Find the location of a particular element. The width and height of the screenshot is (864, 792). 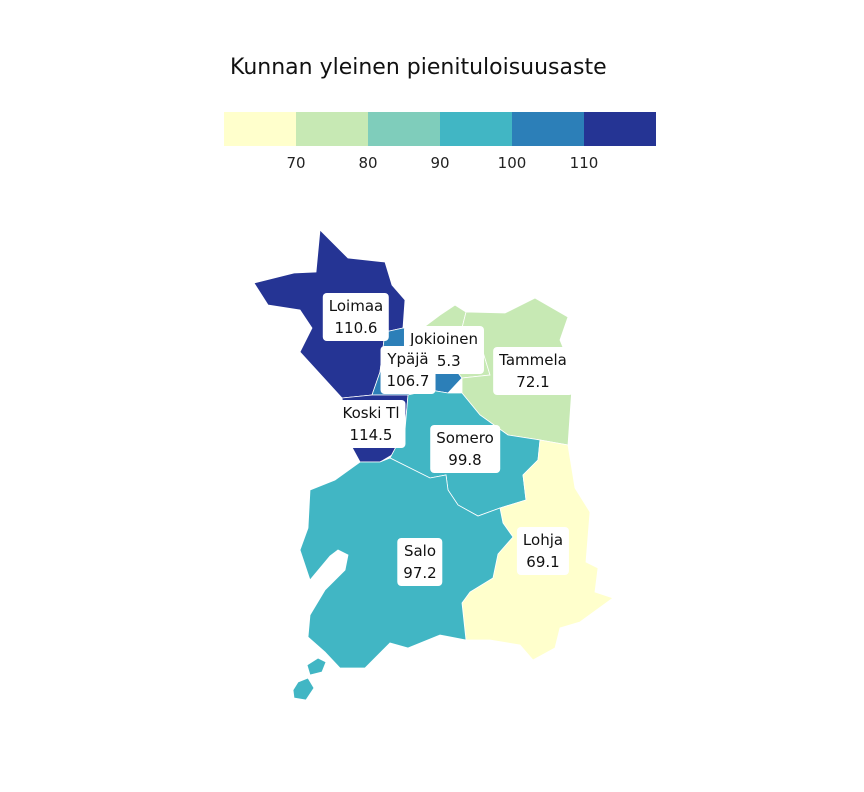

region-value: 106.7 is located at coordinates (408, 381).